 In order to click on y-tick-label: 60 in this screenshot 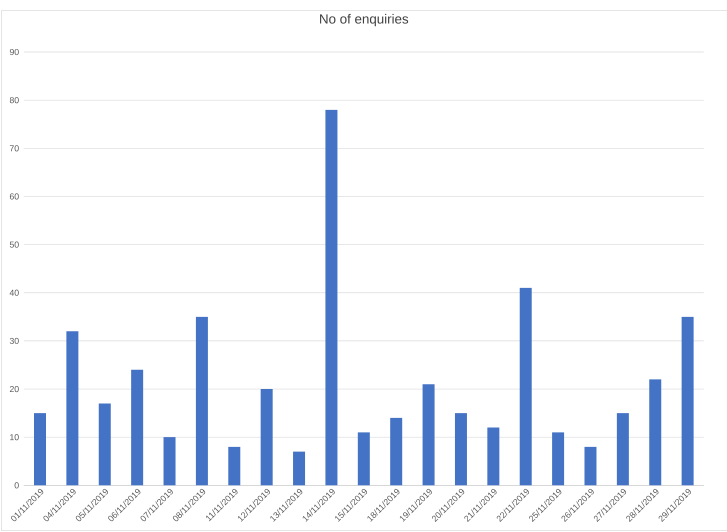, I will do `click(14, 196)`.